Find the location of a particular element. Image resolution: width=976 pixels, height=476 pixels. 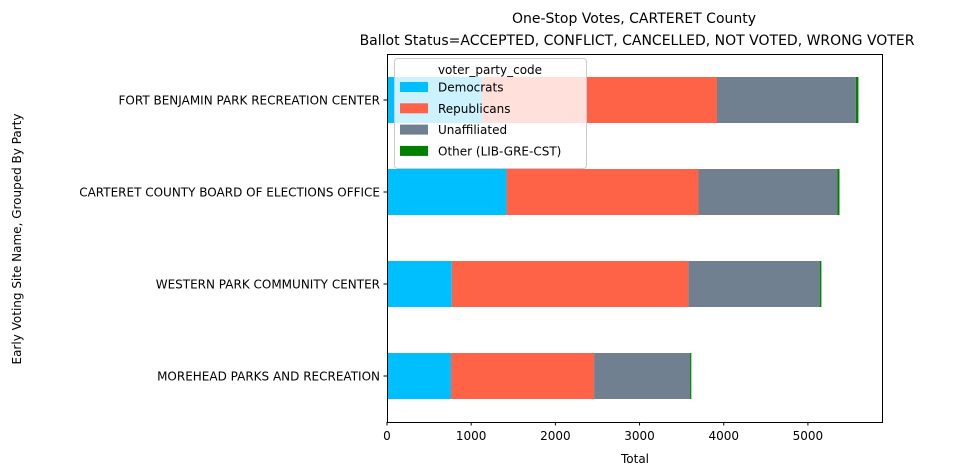

y-axis-label: Early Voting Site Name, Grouped By Party is located at coordinates (17, 239).